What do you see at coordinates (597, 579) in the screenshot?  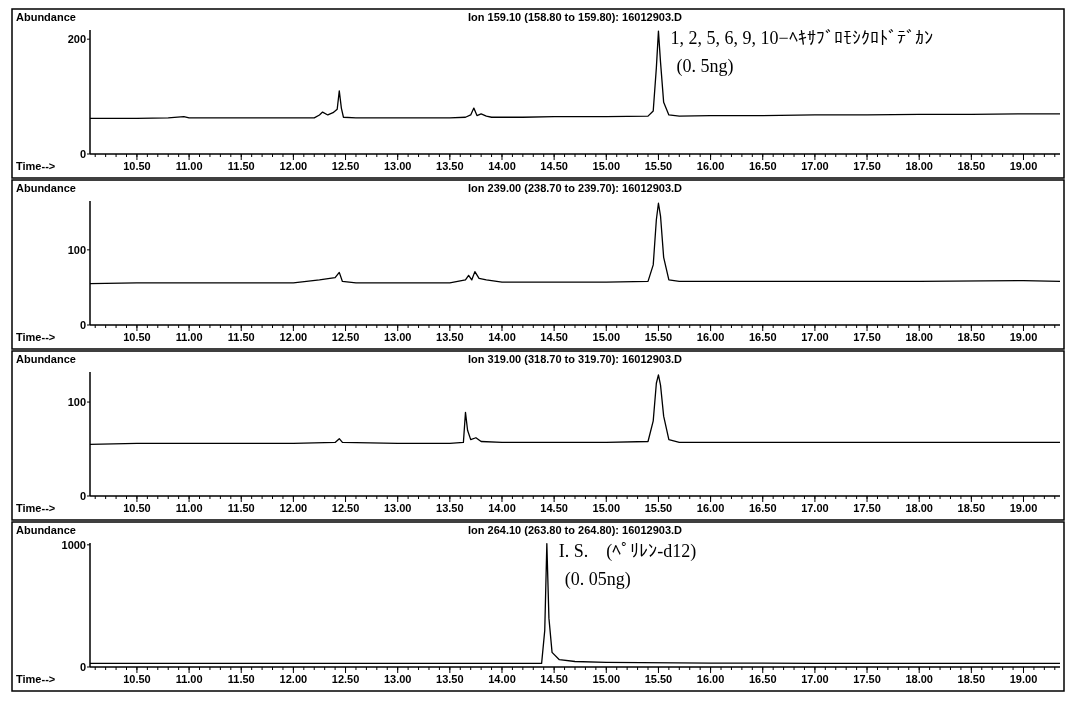 I see `annotation: (0. 05ng)` at bounding box center [597, 579].